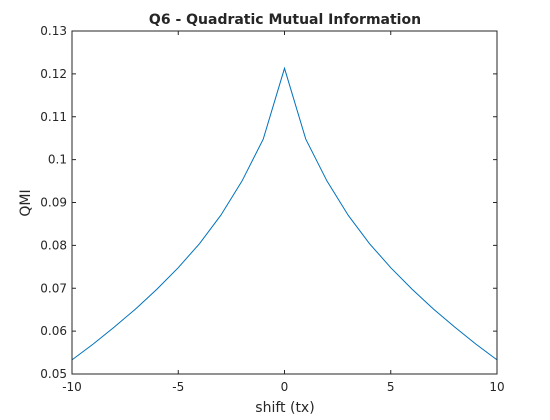  I want to click on y-tick-label: 0.09, so click(53, 203).